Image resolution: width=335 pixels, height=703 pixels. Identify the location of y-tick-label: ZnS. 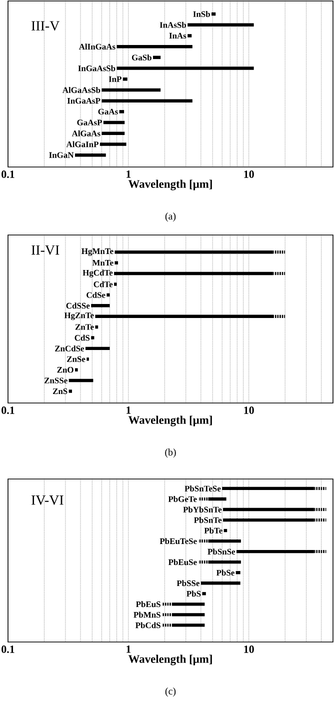
(60, 391).